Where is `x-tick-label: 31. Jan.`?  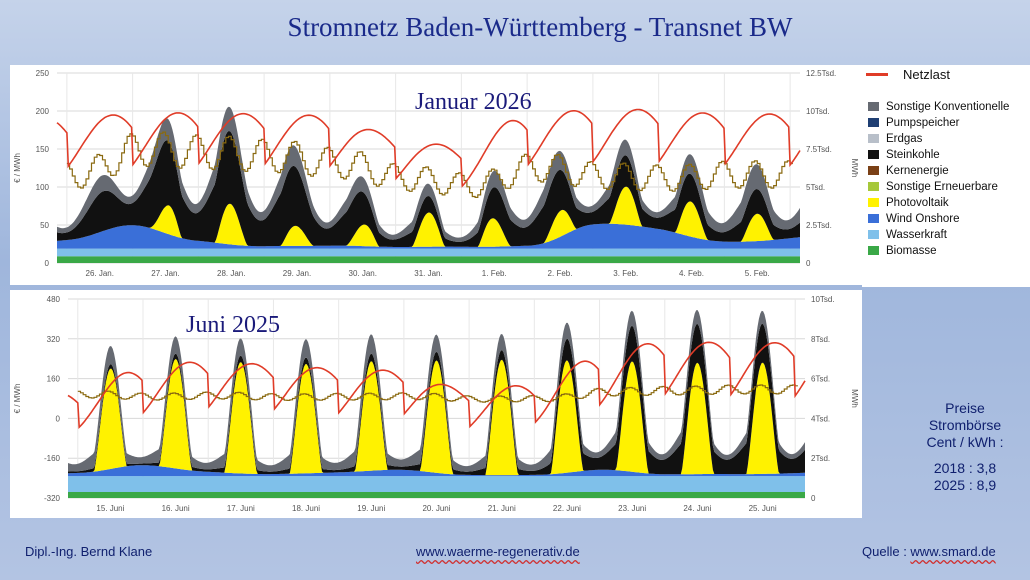 x-tick-label: 31. Jan. is located at coordinates (428, 273).